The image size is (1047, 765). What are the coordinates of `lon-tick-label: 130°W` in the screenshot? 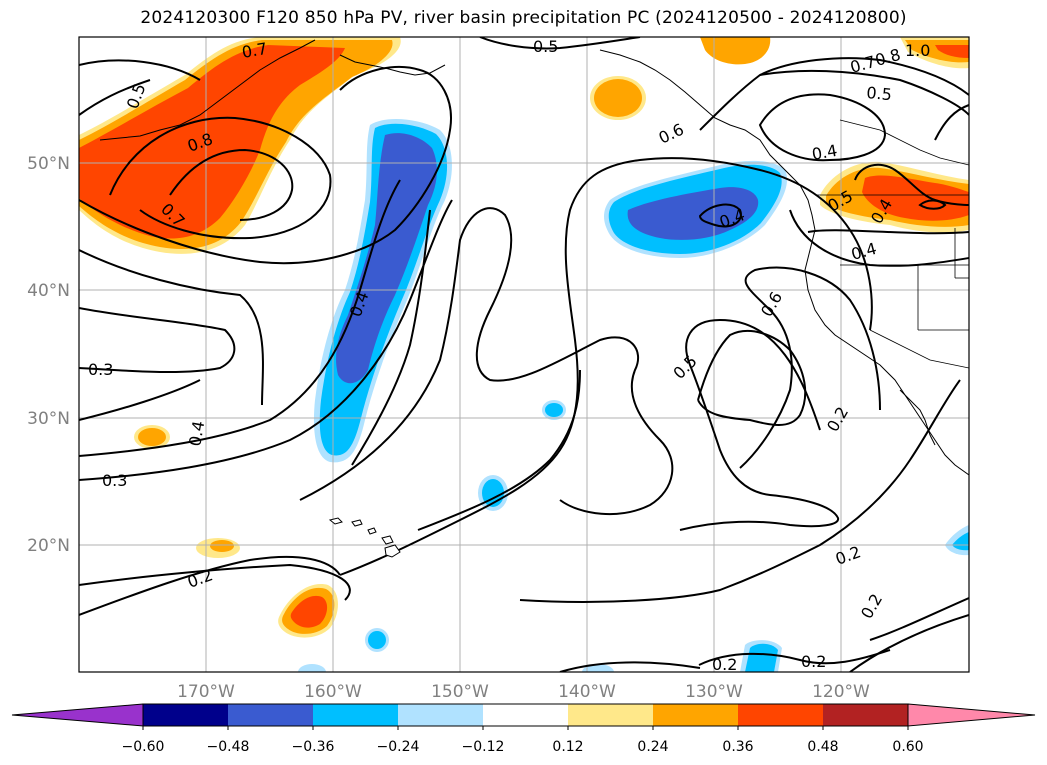 It's located at (714, 692).